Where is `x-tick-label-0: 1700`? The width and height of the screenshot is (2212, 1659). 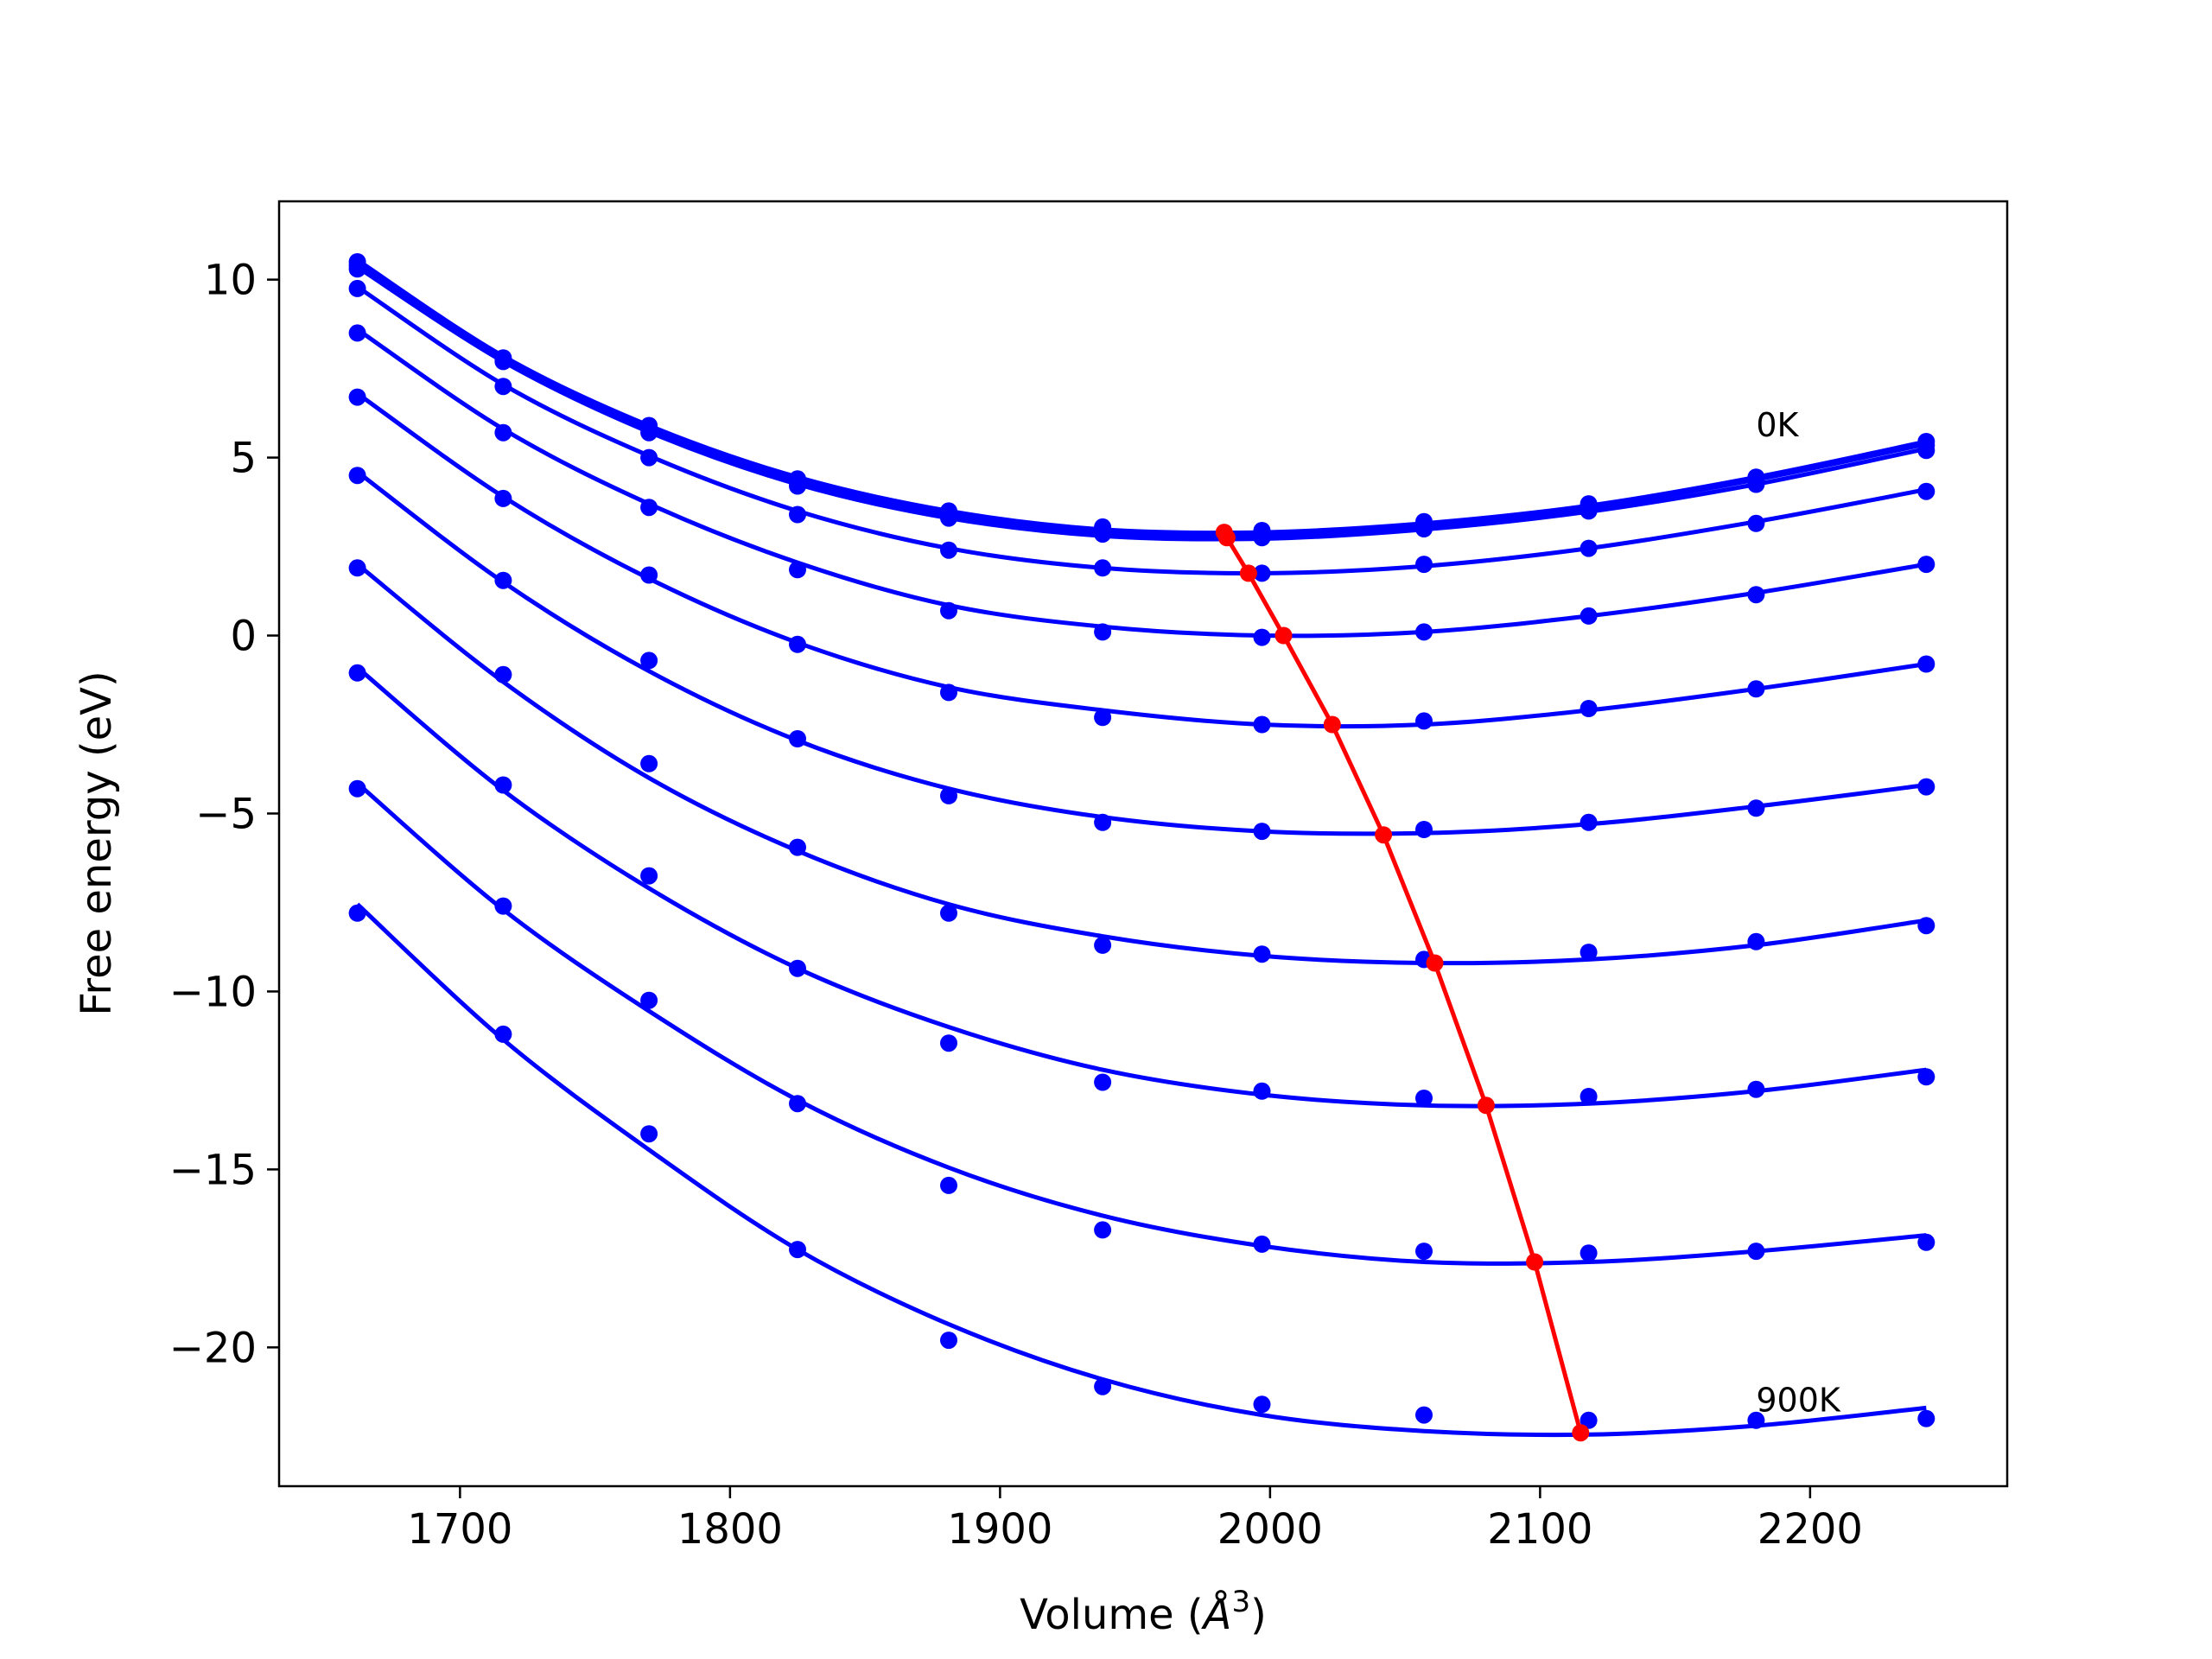 x-tick-label-0: 1700 is located at coordinates (459, 1529).